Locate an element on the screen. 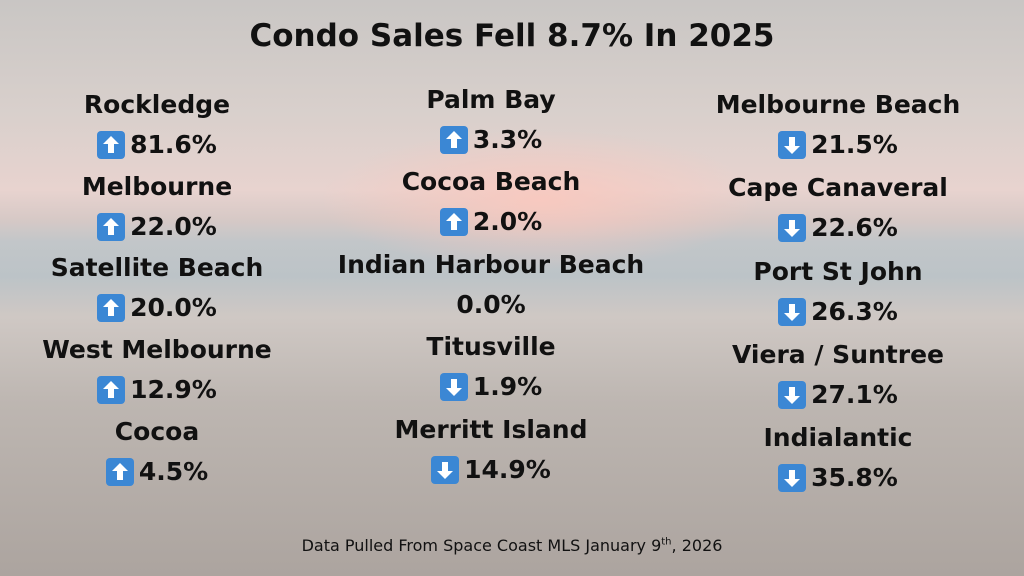 Image resolution: width=1024 pixels, height=576 pixels. city-item: Satellite Beach 20.0% is located at coordinates (163, 288).